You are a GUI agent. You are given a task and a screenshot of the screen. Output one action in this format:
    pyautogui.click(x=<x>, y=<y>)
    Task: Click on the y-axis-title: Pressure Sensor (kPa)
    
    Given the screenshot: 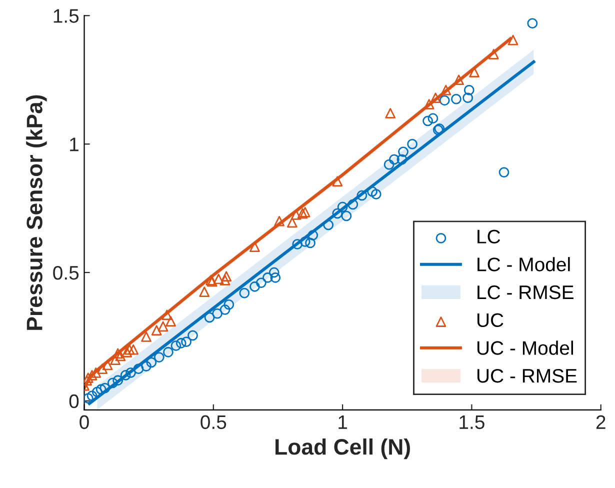 What is the action you would take?
    pyautogui.click(x=36, y=212)
    